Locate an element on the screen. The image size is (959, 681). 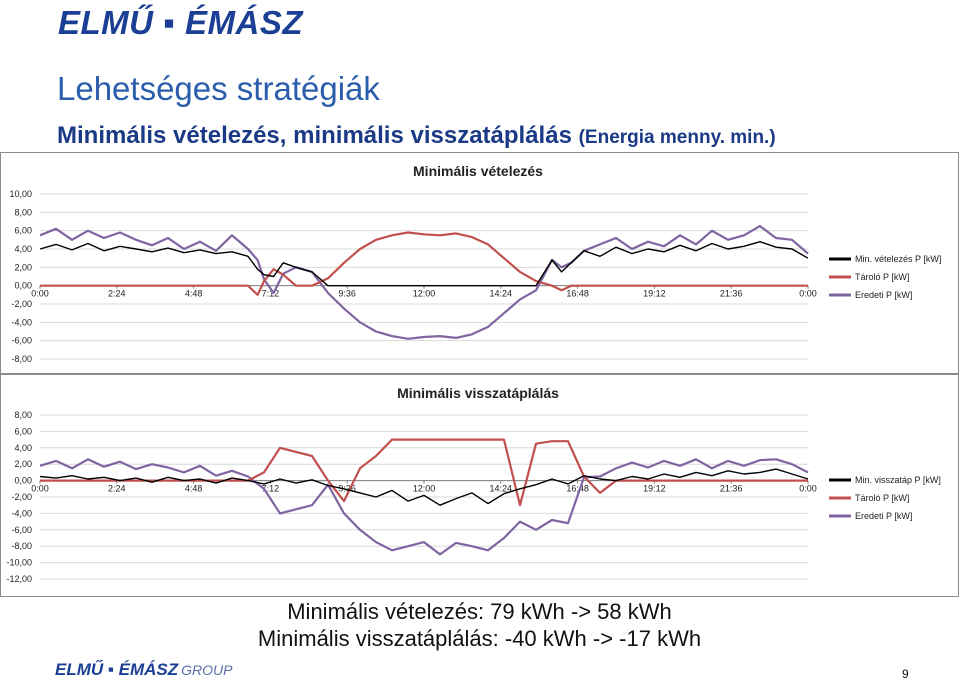
chart-1-x-tick-label: 14:24 is located at coordinates (501, 294).